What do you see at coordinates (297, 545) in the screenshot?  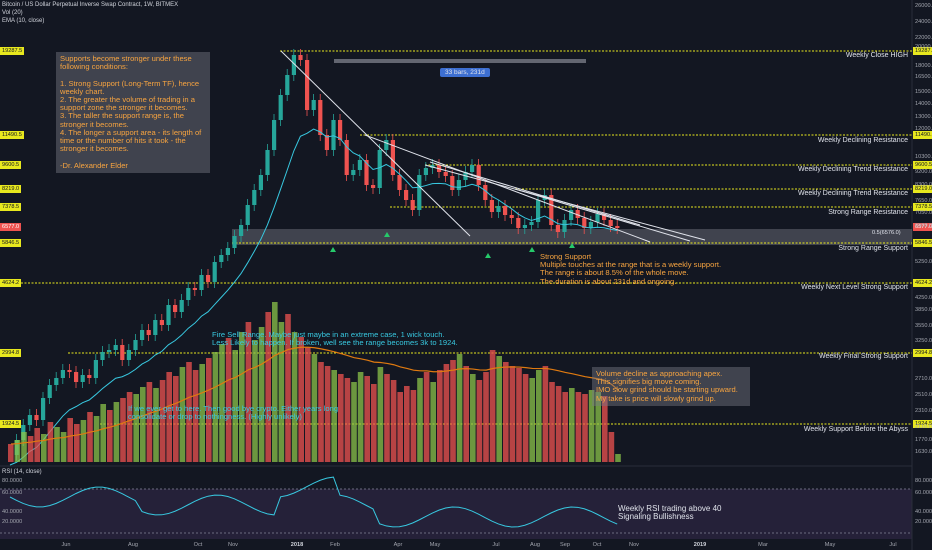 I see `x-axis-tick: 2018` at bounding box center [297, 545].